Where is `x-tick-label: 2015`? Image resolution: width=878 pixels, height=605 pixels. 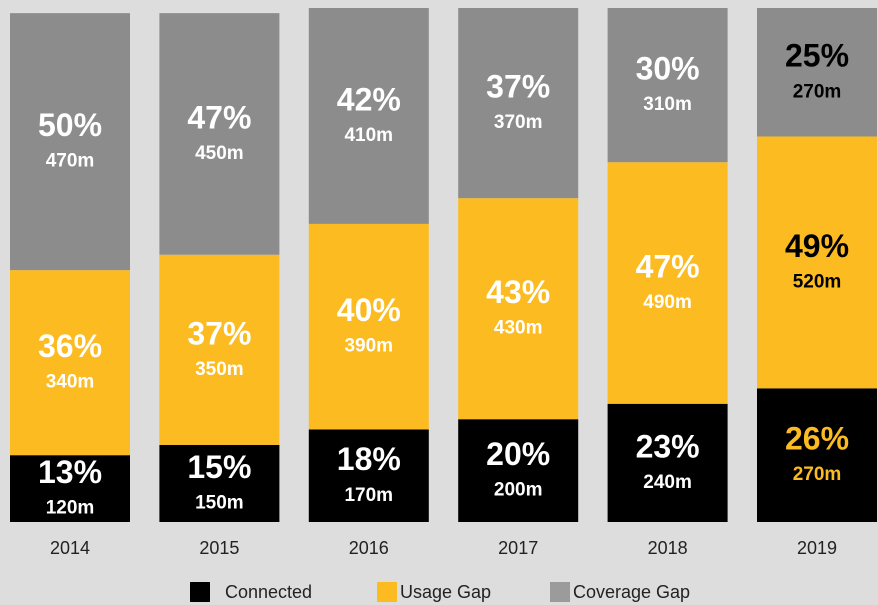
x-tick-label: 2015 is located at coordinates (219, 548).